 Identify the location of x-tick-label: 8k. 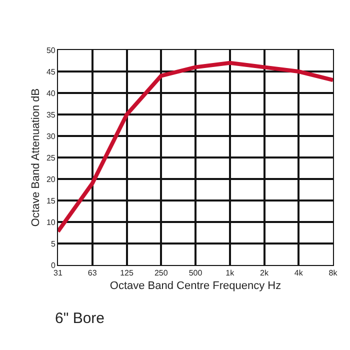
(333, 273).